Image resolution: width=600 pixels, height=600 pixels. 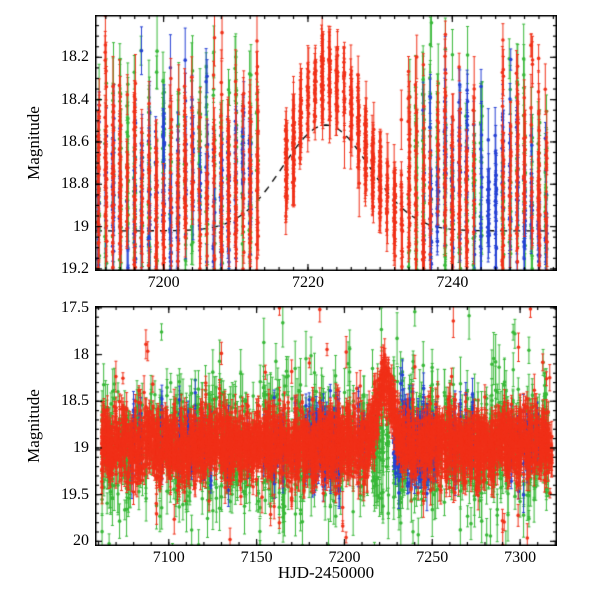 I want to click on y-tick-label-bottom: 20, so click(x=81, y=541).